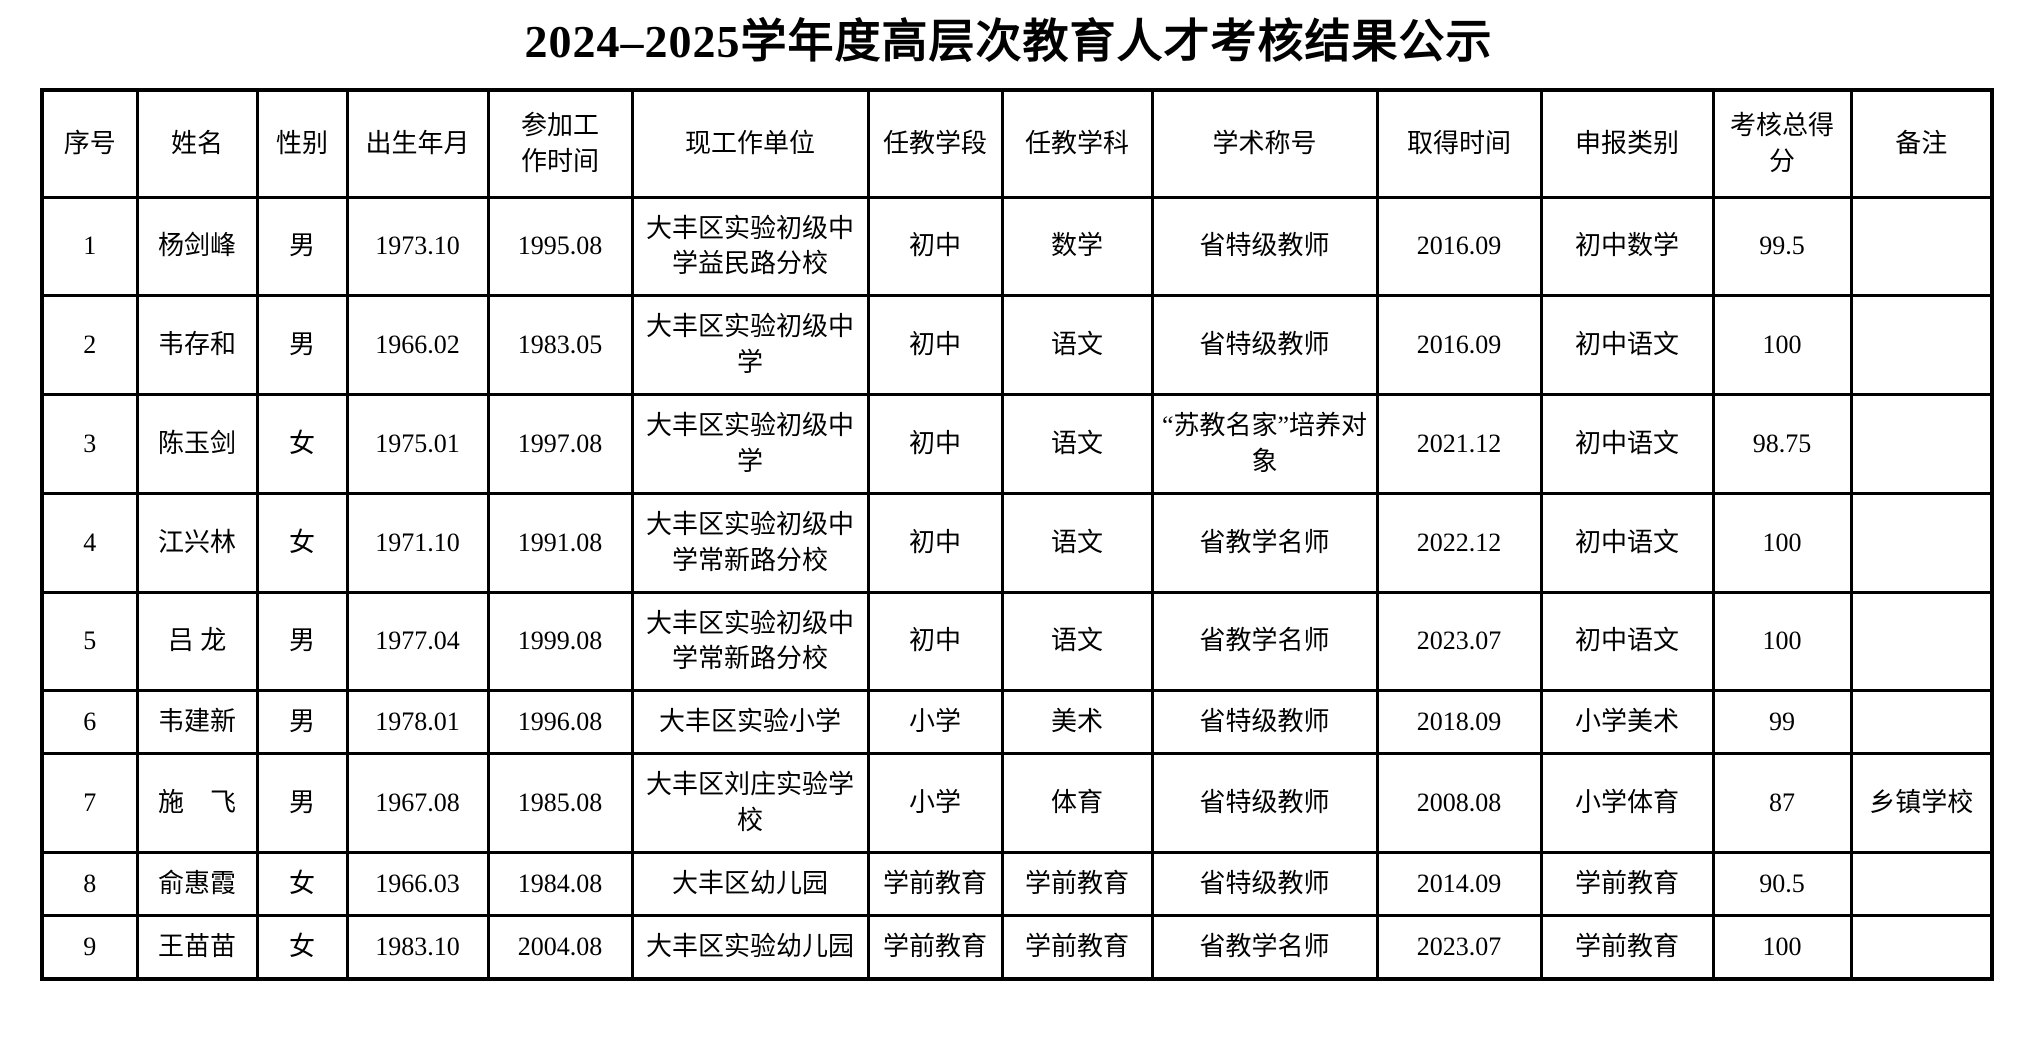 The height and width of the screenshot is (1061, 2017). What do you see at coordinates (197, 803) in the screenshot?
I see `cell-name: 施 飞` at bounding box center [197, 803].